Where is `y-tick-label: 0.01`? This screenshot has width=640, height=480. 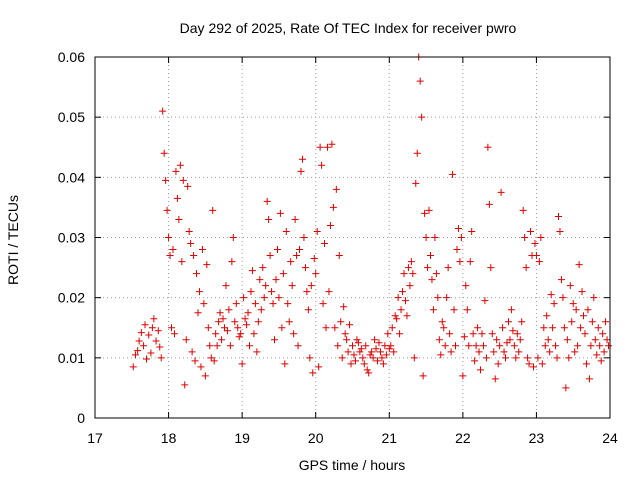
y-tick-label: 0.01 is located at coordinates (71, 358).